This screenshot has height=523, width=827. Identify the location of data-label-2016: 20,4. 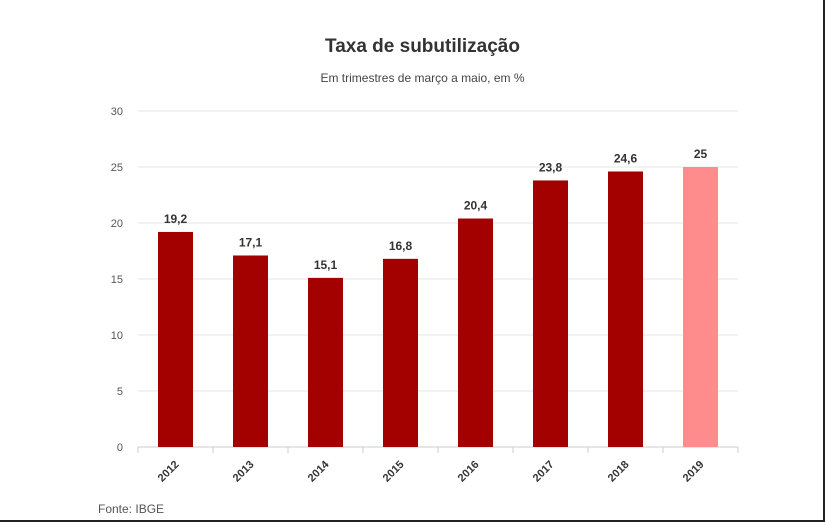
(476, 206).